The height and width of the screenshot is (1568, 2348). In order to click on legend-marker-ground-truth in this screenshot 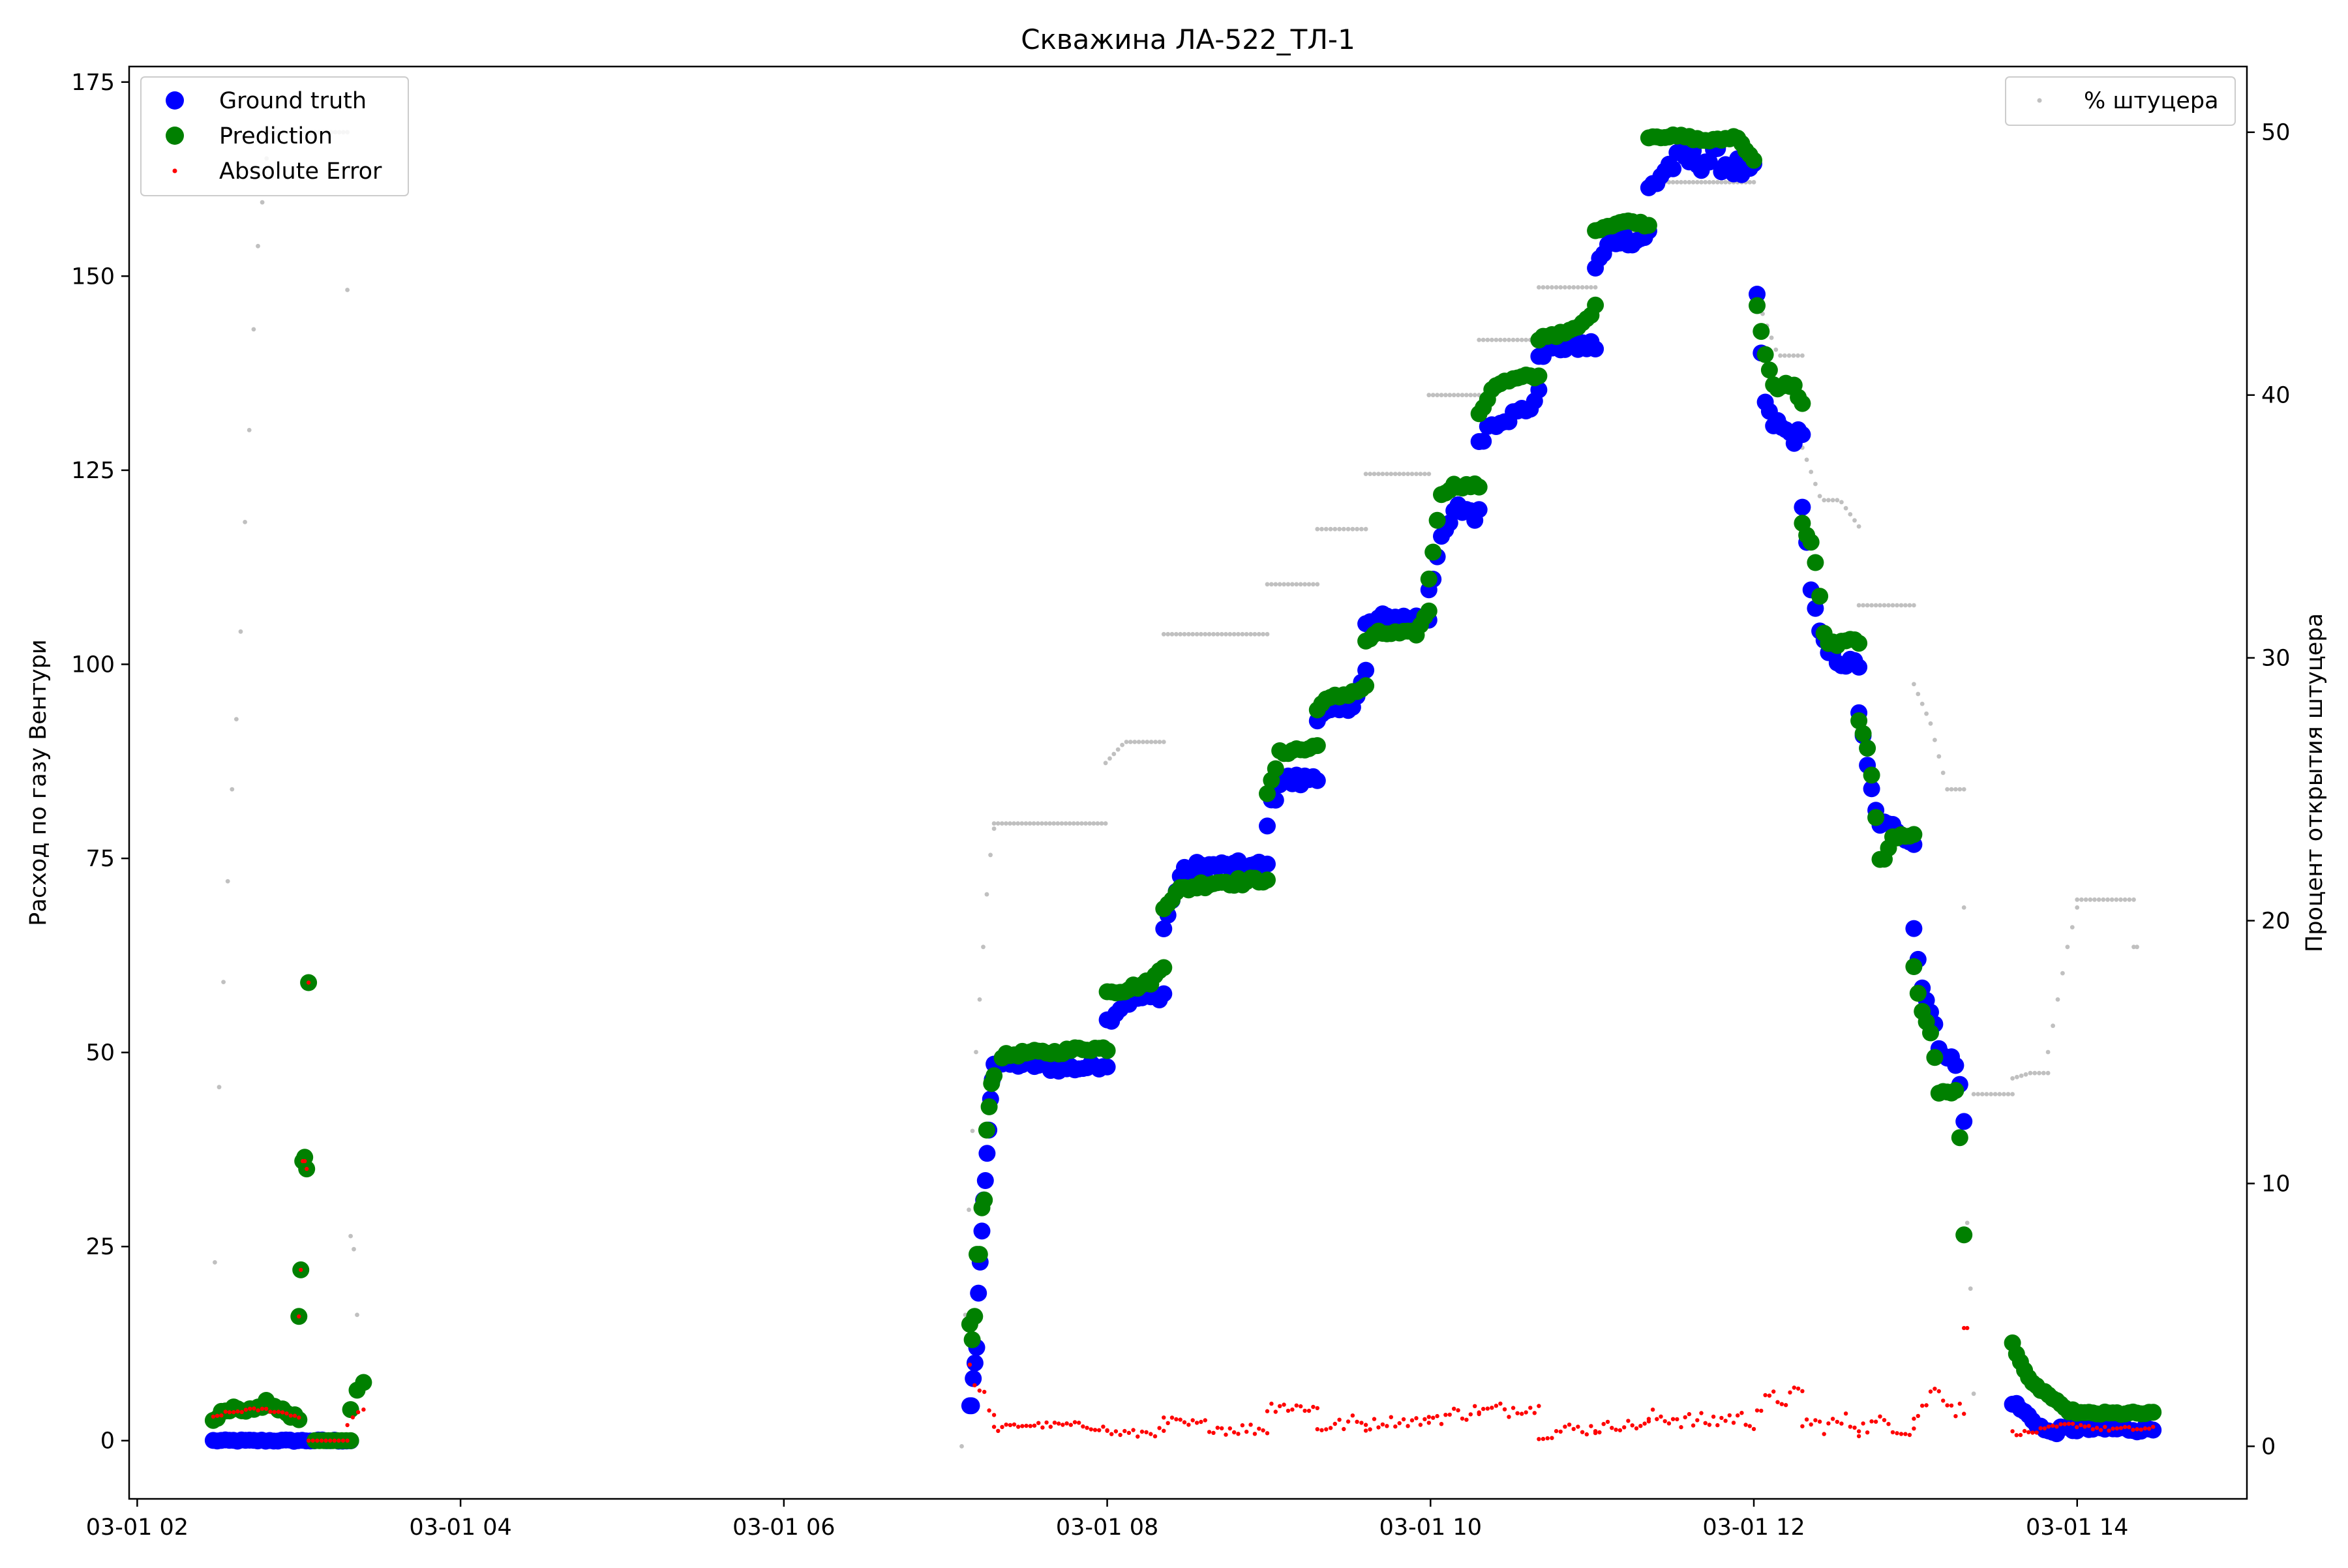, I will do `click(175, 100)`.